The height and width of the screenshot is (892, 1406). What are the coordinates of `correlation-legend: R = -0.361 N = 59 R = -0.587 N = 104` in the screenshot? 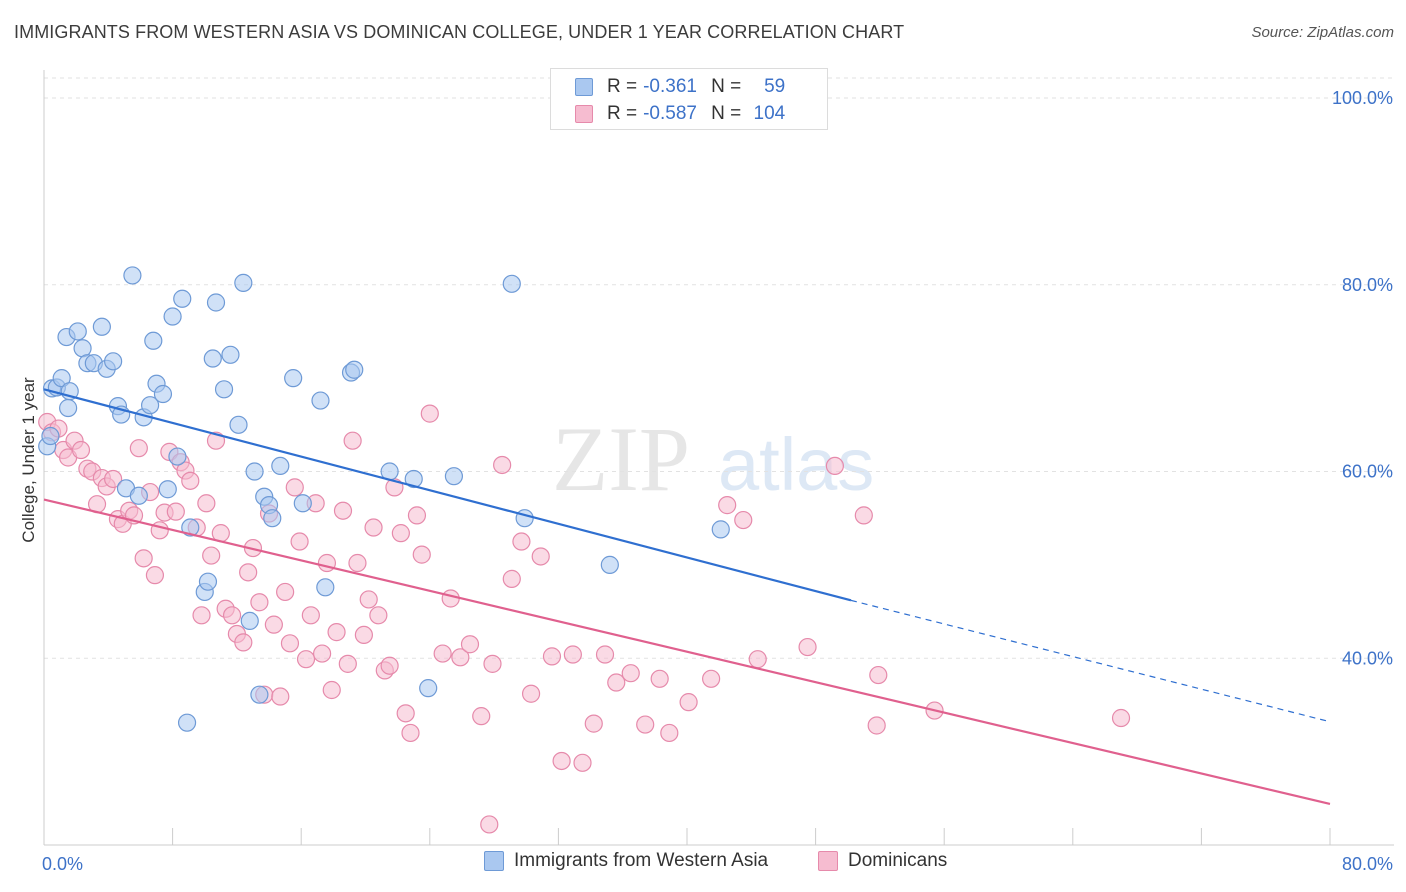 It's located at (689, 99).